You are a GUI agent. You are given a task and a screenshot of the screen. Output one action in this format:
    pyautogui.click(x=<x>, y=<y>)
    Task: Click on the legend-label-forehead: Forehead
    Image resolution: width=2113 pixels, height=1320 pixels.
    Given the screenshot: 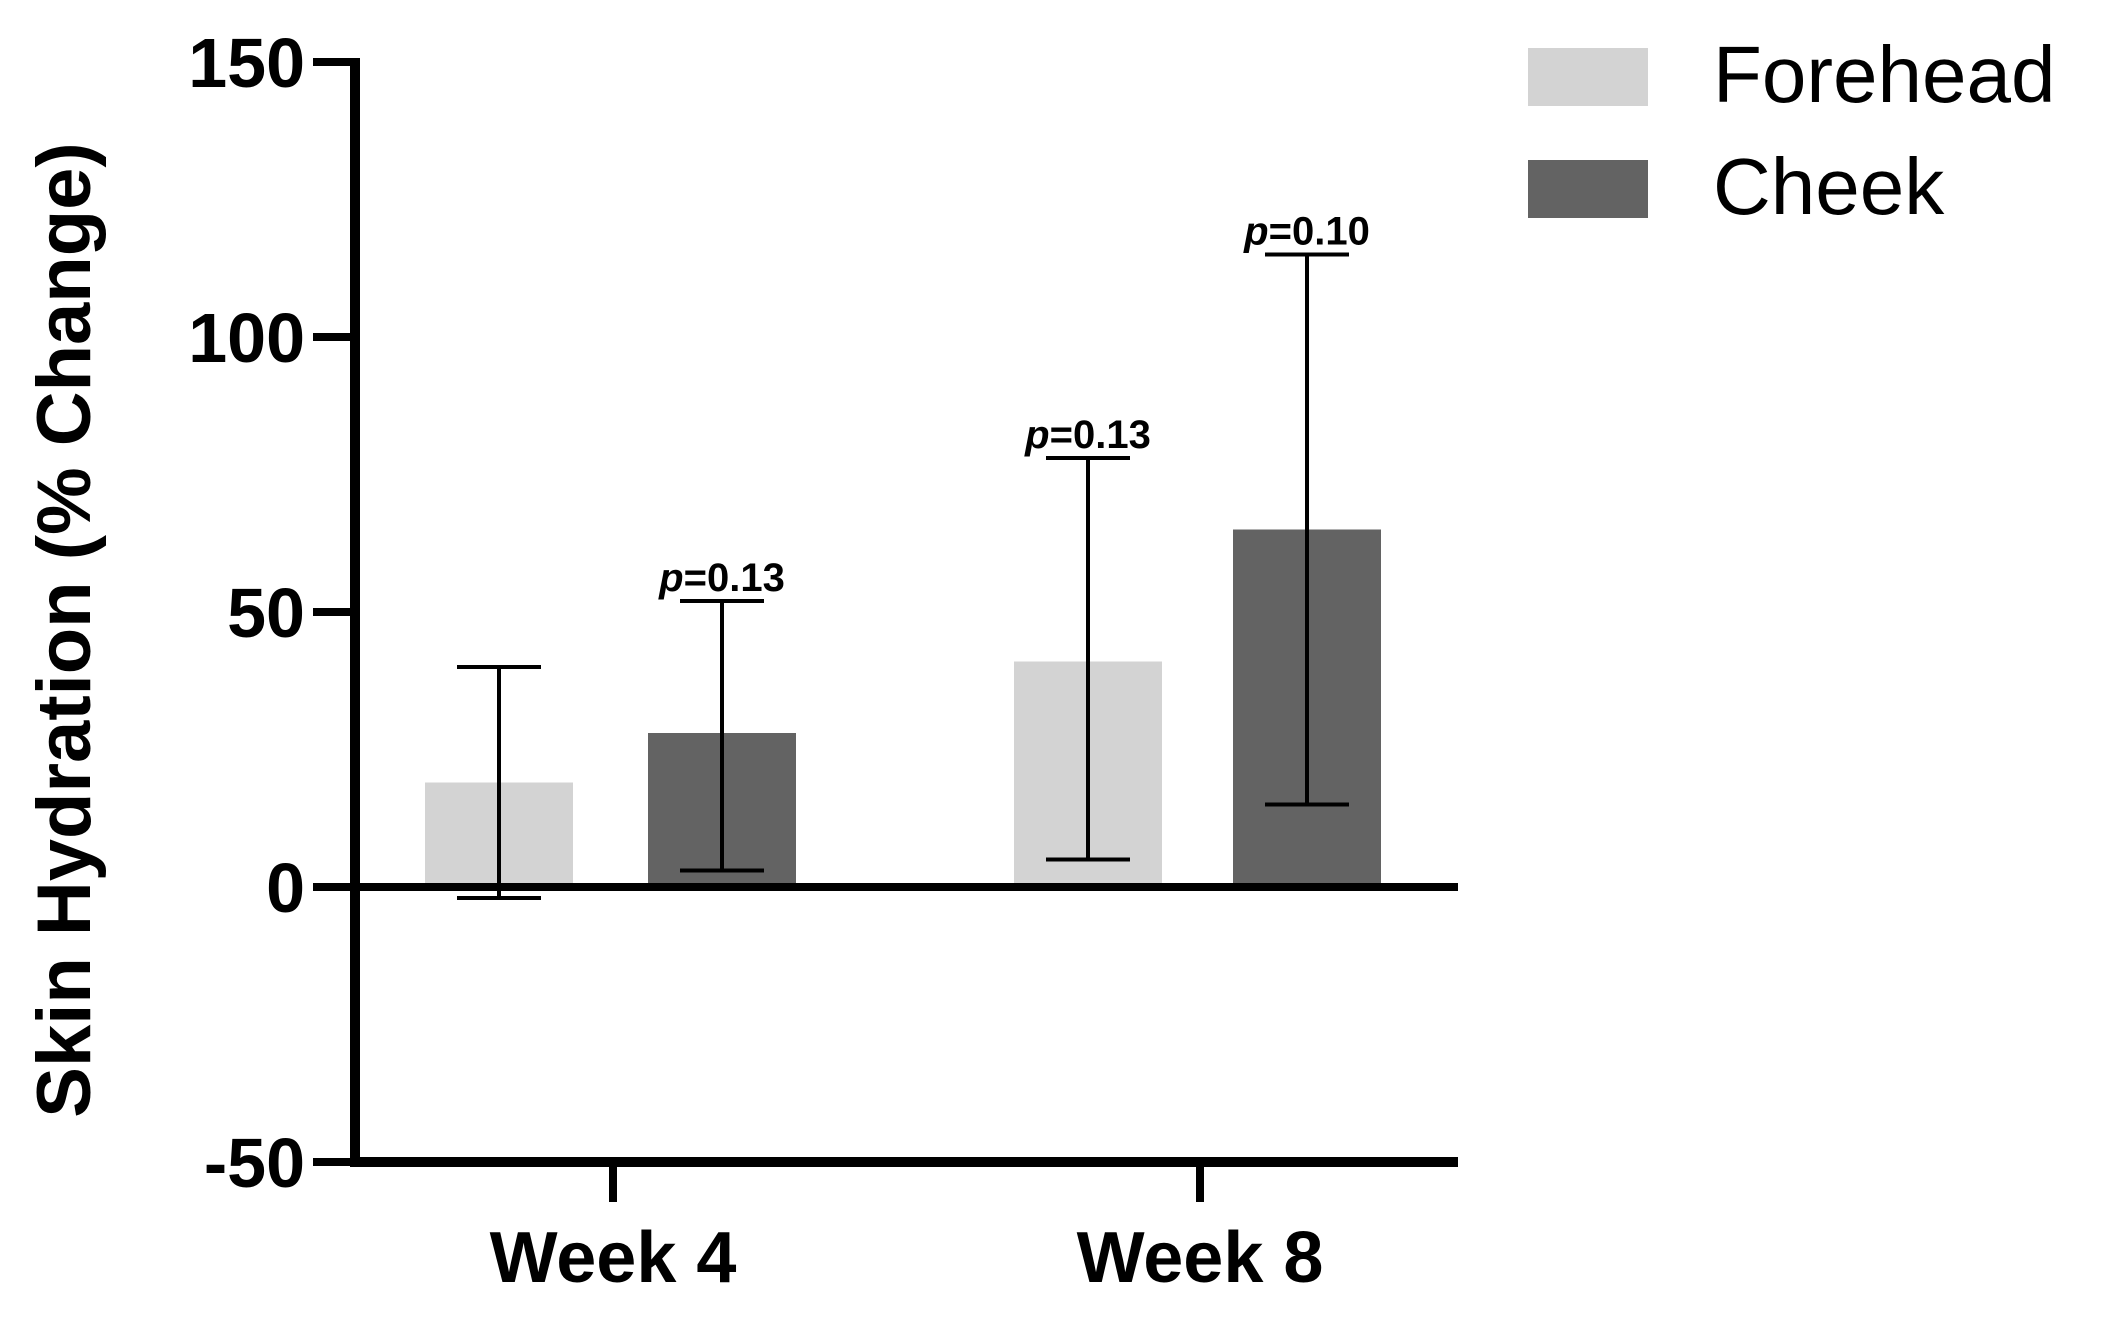 What is the action you would take?
    pyautogui.click(x=1884, y=74)
    